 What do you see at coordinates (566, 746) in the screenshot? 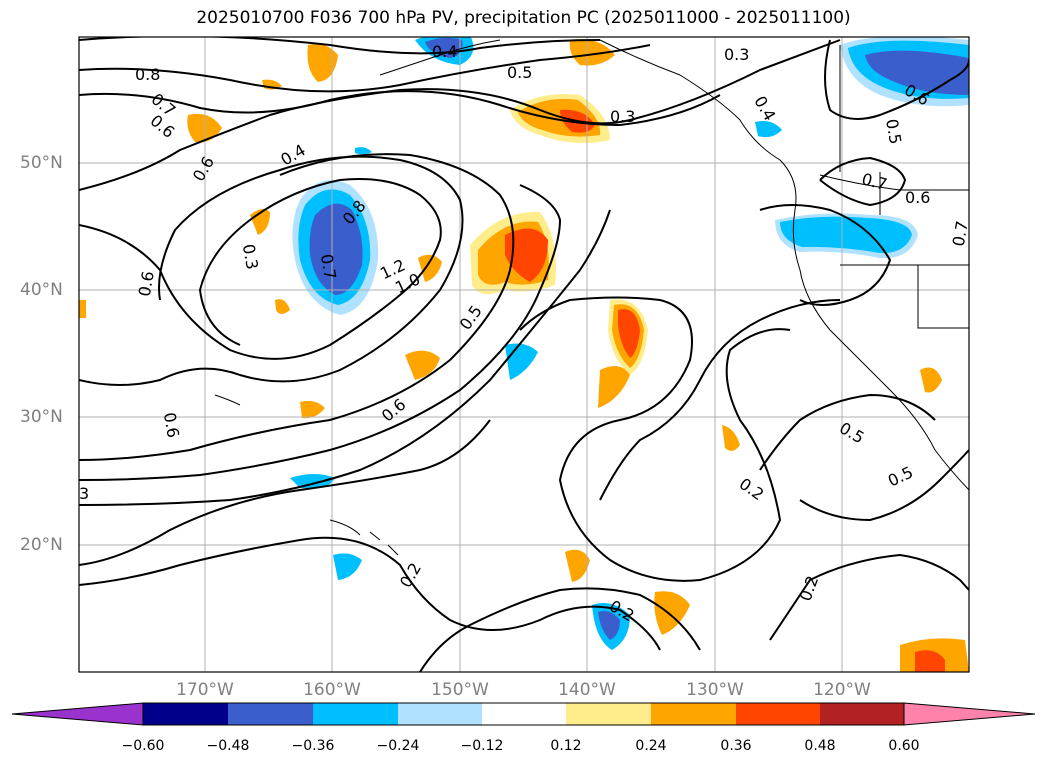
I see `colorbar-tick: 0.12` at bounding box center [566, 746].